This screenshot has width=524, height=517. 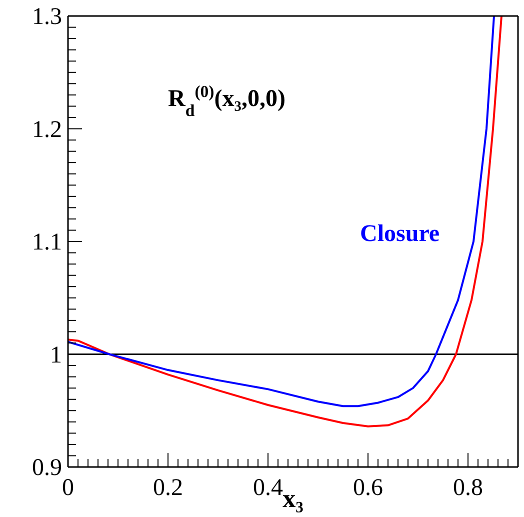 What do you see at coordinates (47, 468) in the screenshot?
I see `y-tick-label: 0.9` at bounding box center [47, 468].